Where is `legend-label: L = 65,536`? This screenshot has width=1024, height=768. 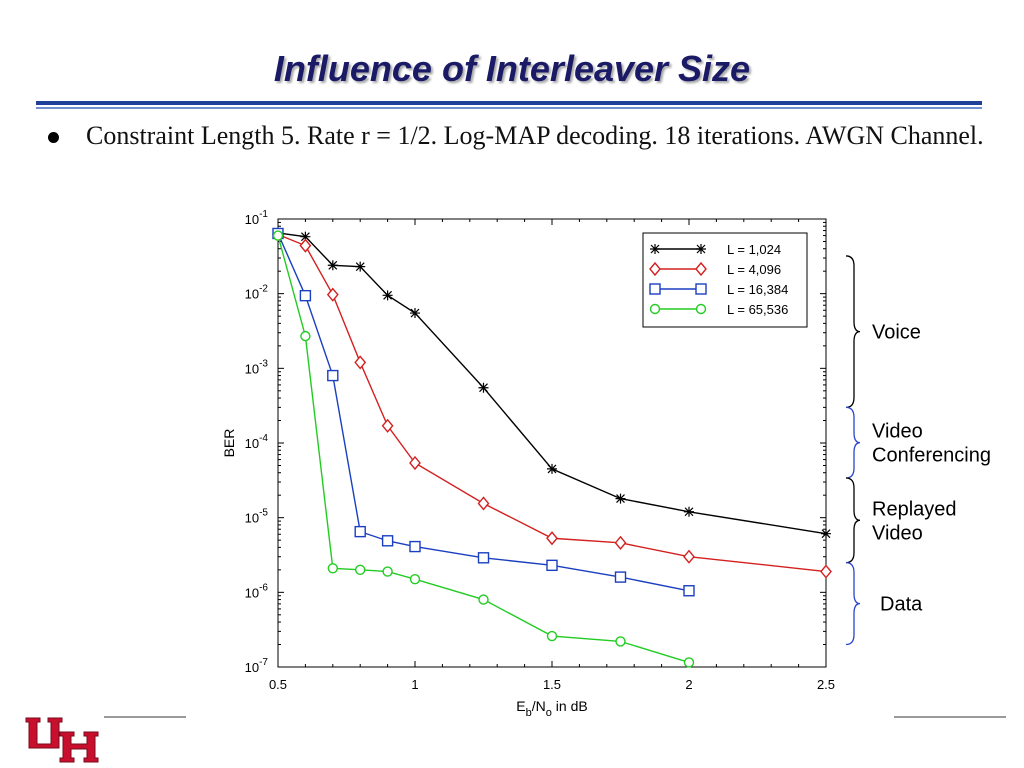
legend-label: L = 65,536 is located at coordinates (757, 309).